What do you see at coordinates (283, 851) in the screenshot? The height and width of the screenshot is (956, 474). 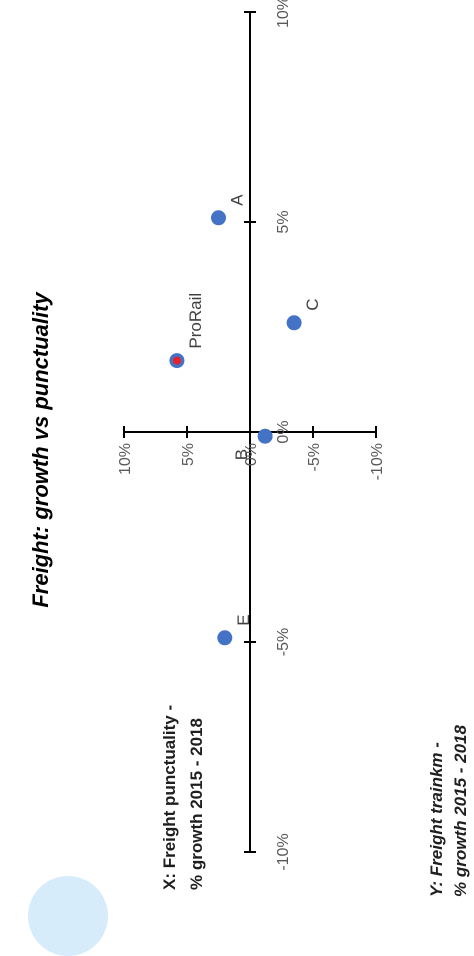 I see `x-tick-label: -10%` at bounding box center [283, 851].